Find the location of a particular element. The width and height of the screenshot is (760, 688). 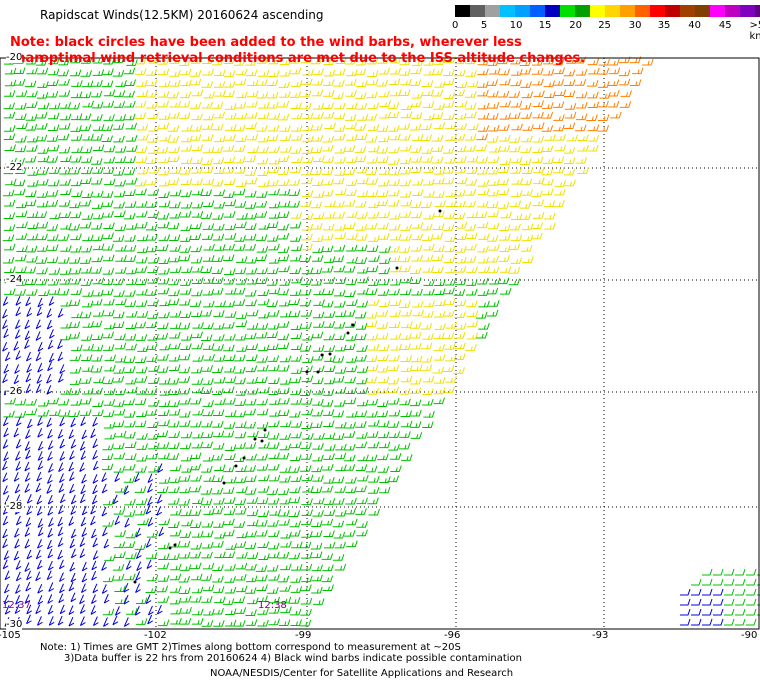

contamination-circle is located at coordinates (244, 458).